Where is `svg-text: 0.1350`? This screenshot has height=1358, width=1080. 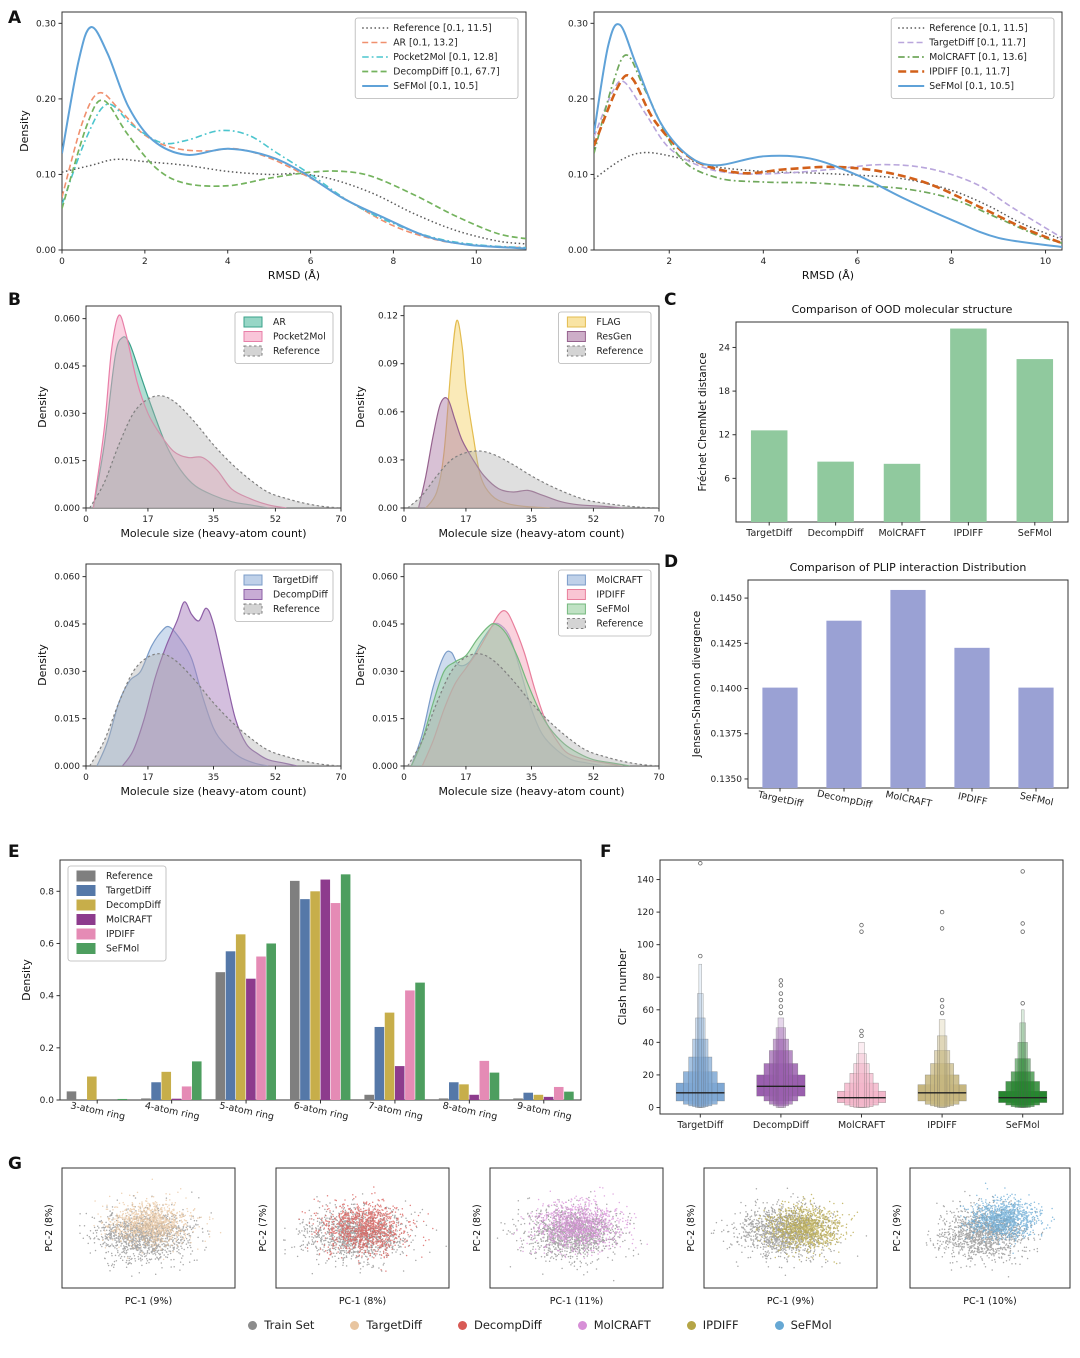
svg-text: 0.1350 is located at coordinates (727, 780).